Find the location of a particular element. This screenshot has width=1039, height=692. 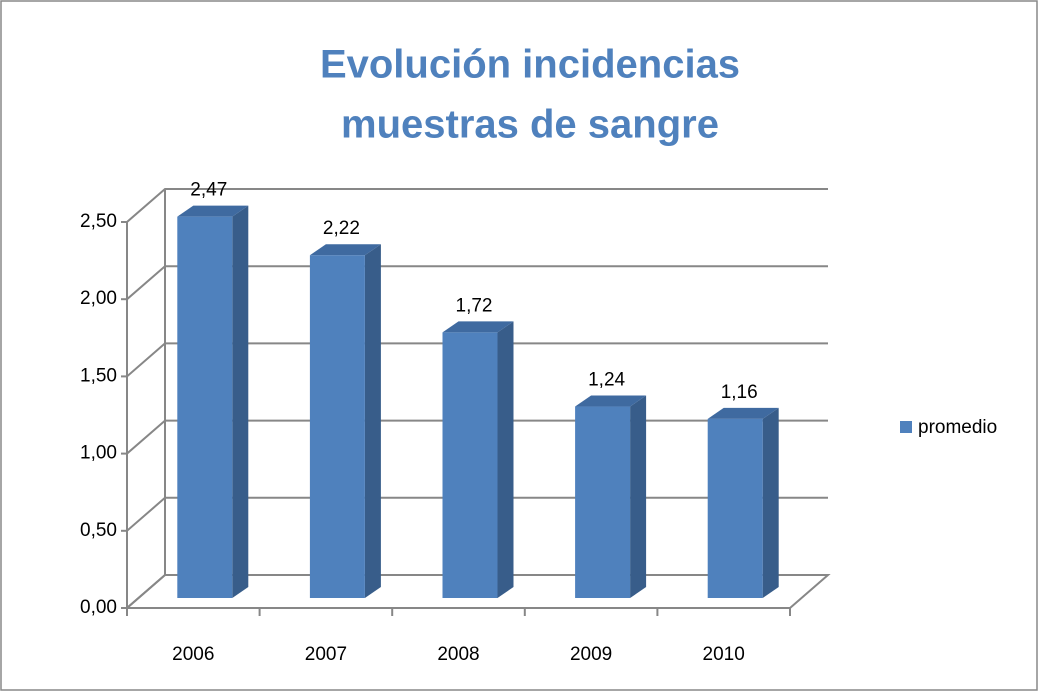

data-label: 1,16 is located at coordinates (739, 392).